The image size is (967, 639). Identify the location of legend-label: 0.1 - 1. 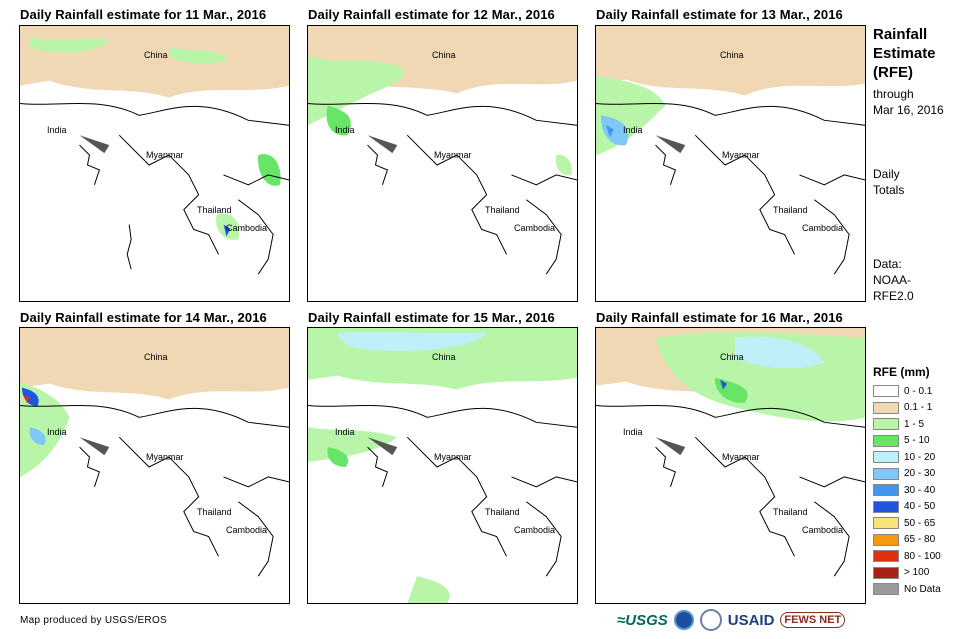
(918, 408).